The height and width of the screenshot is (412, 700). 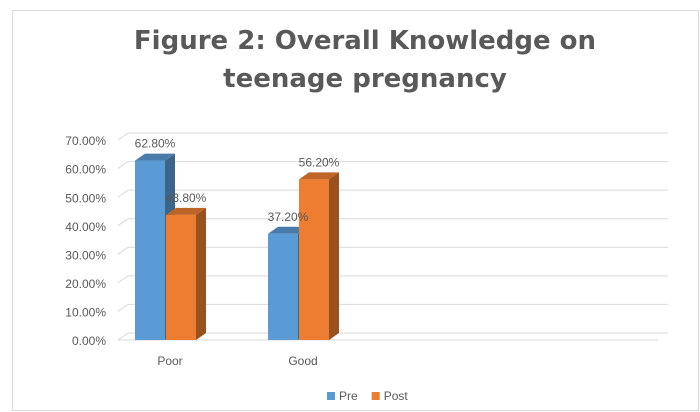 What do you see at coordinates (89, 341) in the screenshot?
I see `y-tick-label: 0.00%` at bounding box center [89, 341].